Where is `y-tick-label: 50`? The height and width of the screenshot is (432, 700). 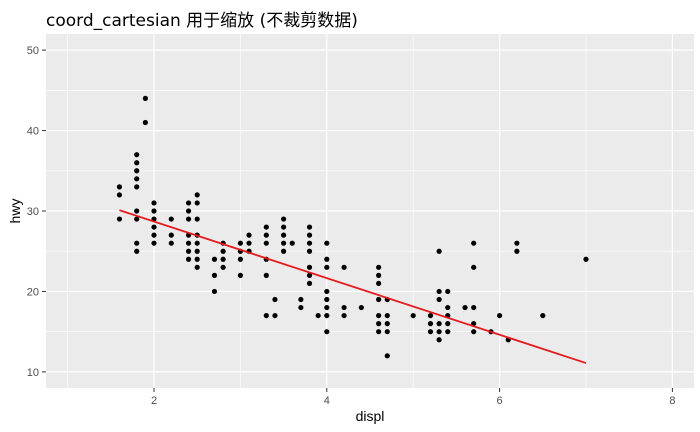 y-tick-label: 50 is located at coordinates (33, 51).